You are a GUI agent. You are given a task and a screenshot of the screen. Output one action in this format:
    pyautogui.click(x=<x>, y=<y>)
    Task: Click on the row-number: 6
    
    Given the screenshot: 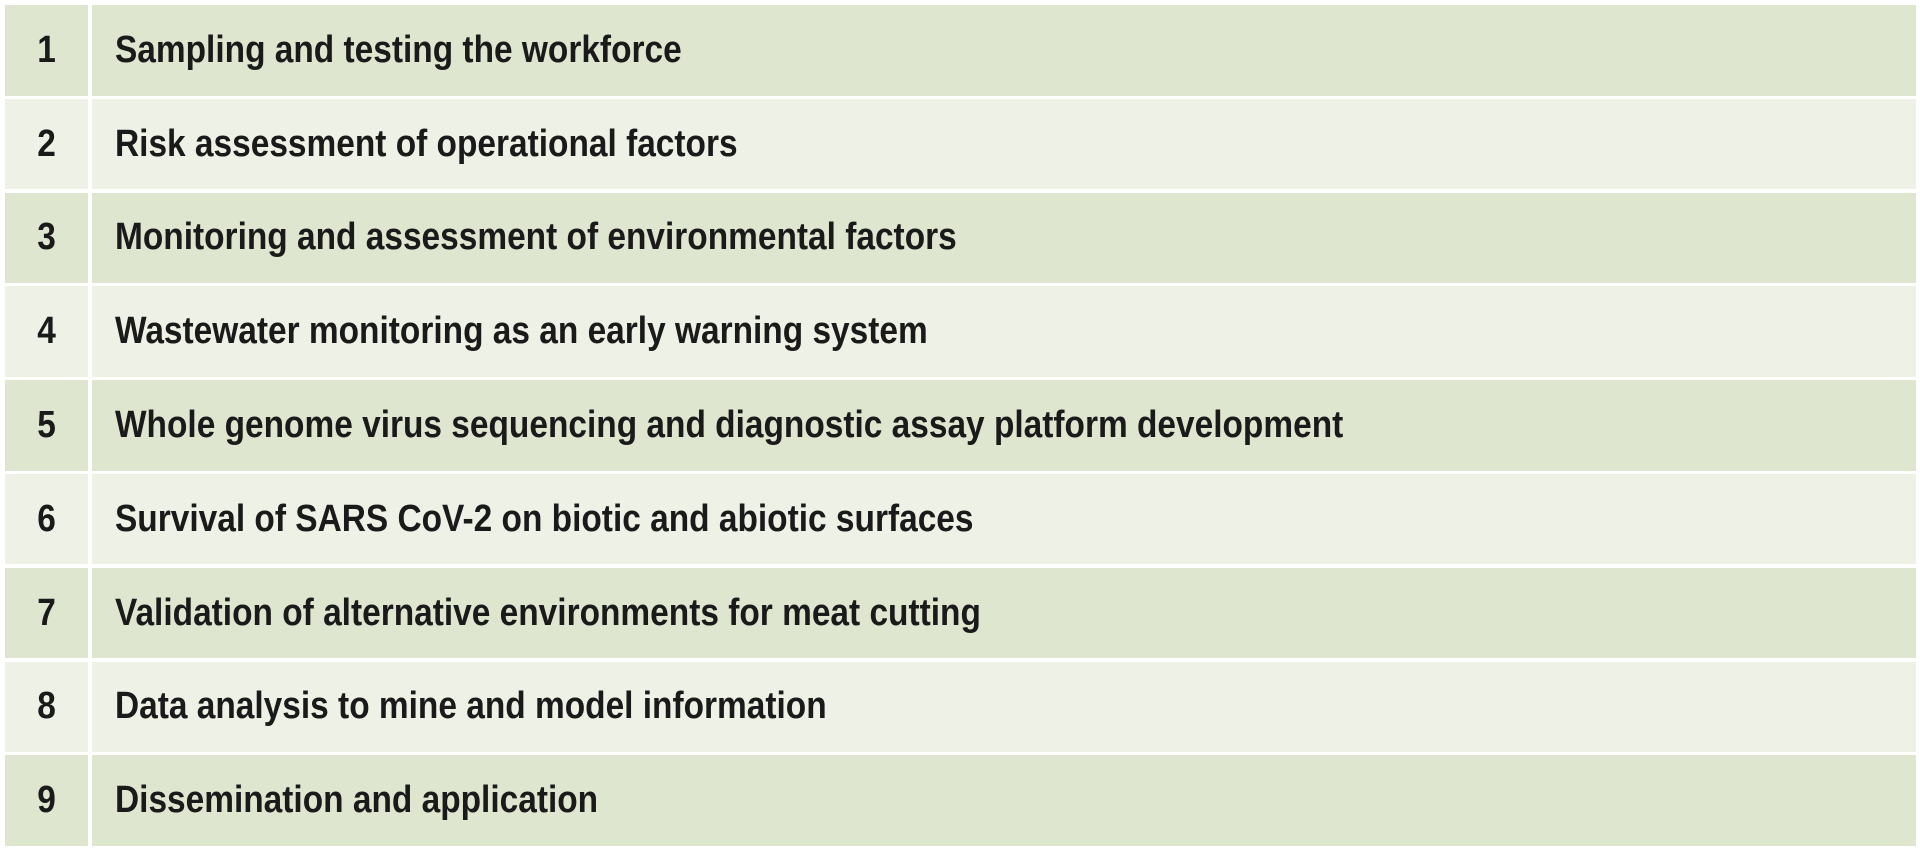 What is the action you would take?
    pyautogui.click(x=46, y=518)
    